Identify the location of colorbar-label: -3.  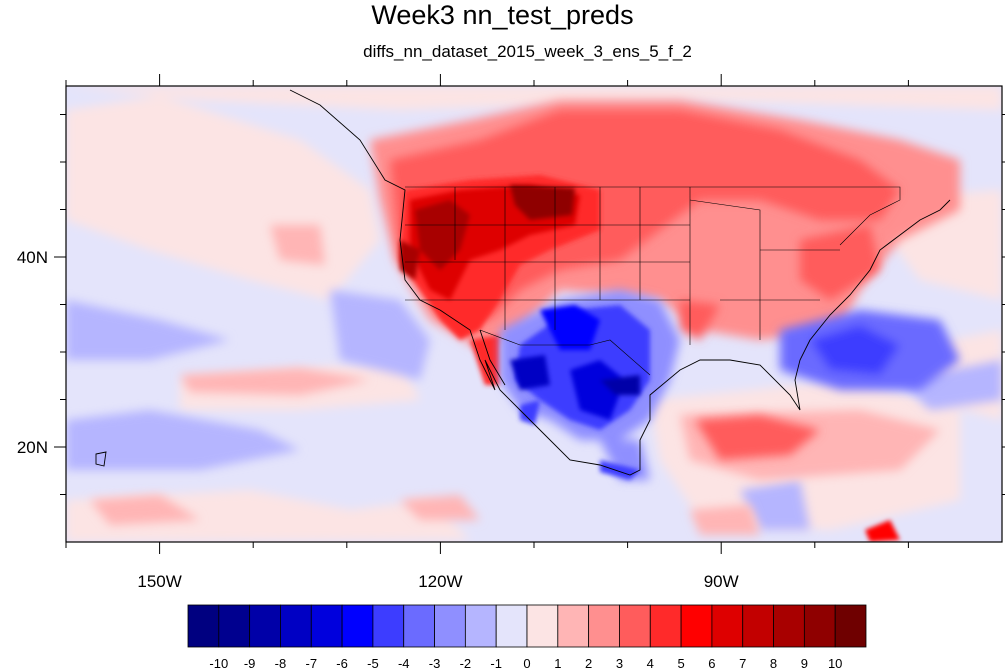
(435, 663).